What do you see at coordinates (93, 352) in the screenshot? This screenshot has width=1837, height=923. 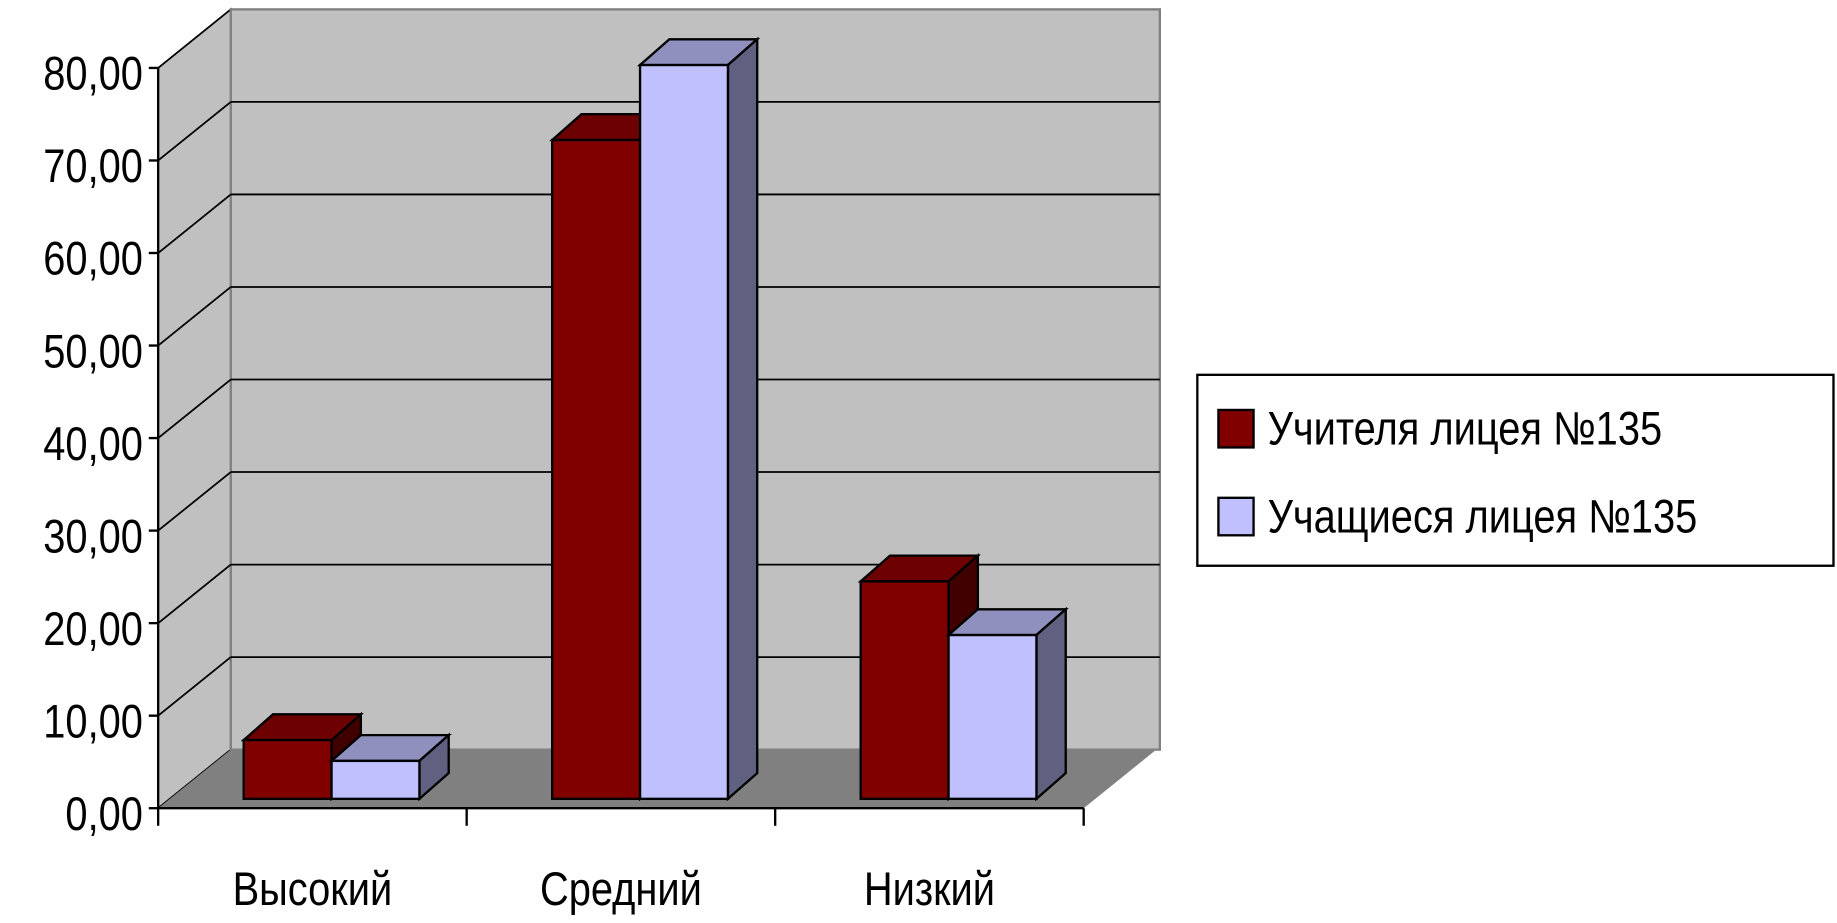 I see `y-tick-label: 50,00` at bounding box center [93, 352].